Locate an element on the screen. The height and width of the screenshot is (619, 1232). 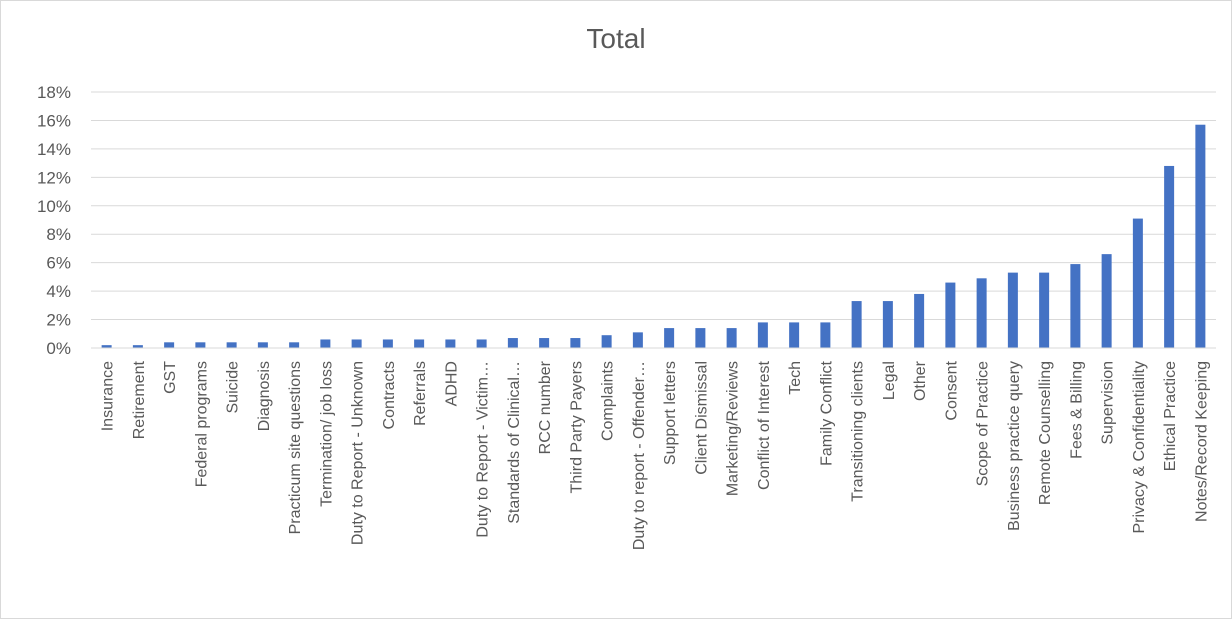
y-tick-label: 10% is located at coordinates (54, 206).